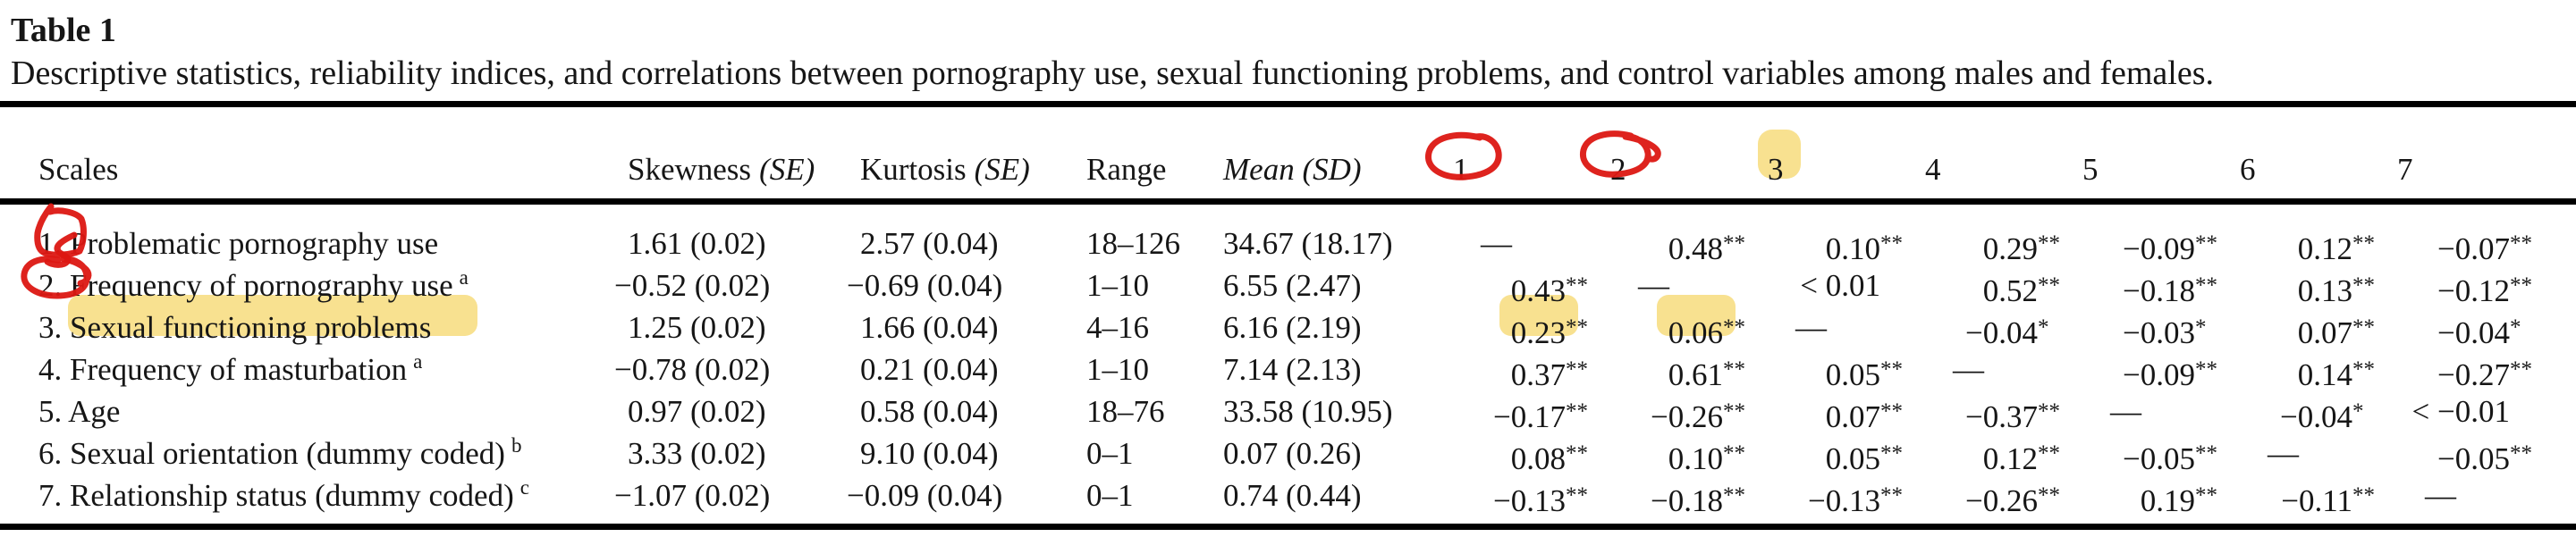 This screenshot has width=2576, height=537. What do you see at coordinates (929, 369) in the screenshot?
I see `kurtosis-value: 0.21 (0.04)` at bounding box center [929, 369].